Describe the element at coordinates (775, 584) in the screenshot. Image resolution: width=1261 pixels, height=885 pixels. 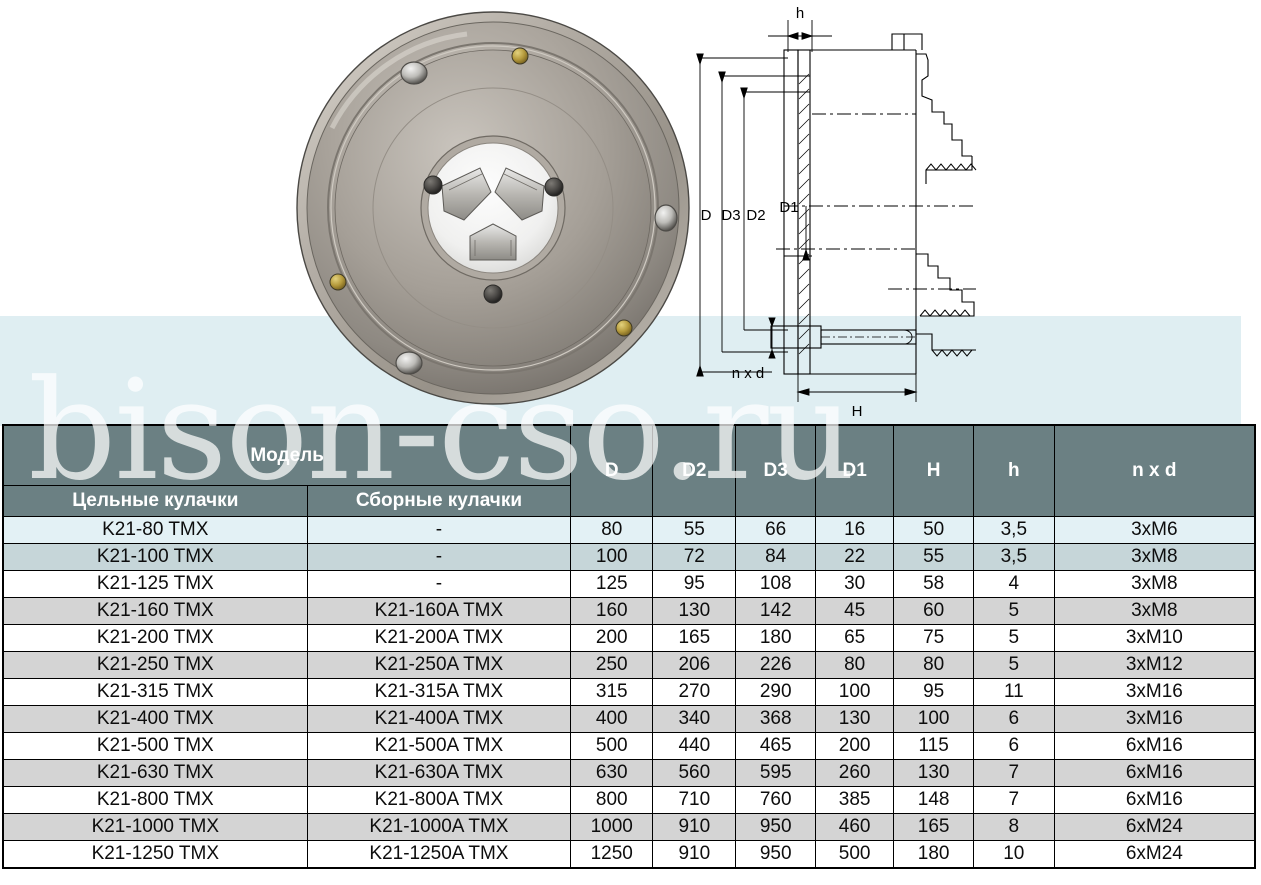
I see `cell-D3: 108` at that location.